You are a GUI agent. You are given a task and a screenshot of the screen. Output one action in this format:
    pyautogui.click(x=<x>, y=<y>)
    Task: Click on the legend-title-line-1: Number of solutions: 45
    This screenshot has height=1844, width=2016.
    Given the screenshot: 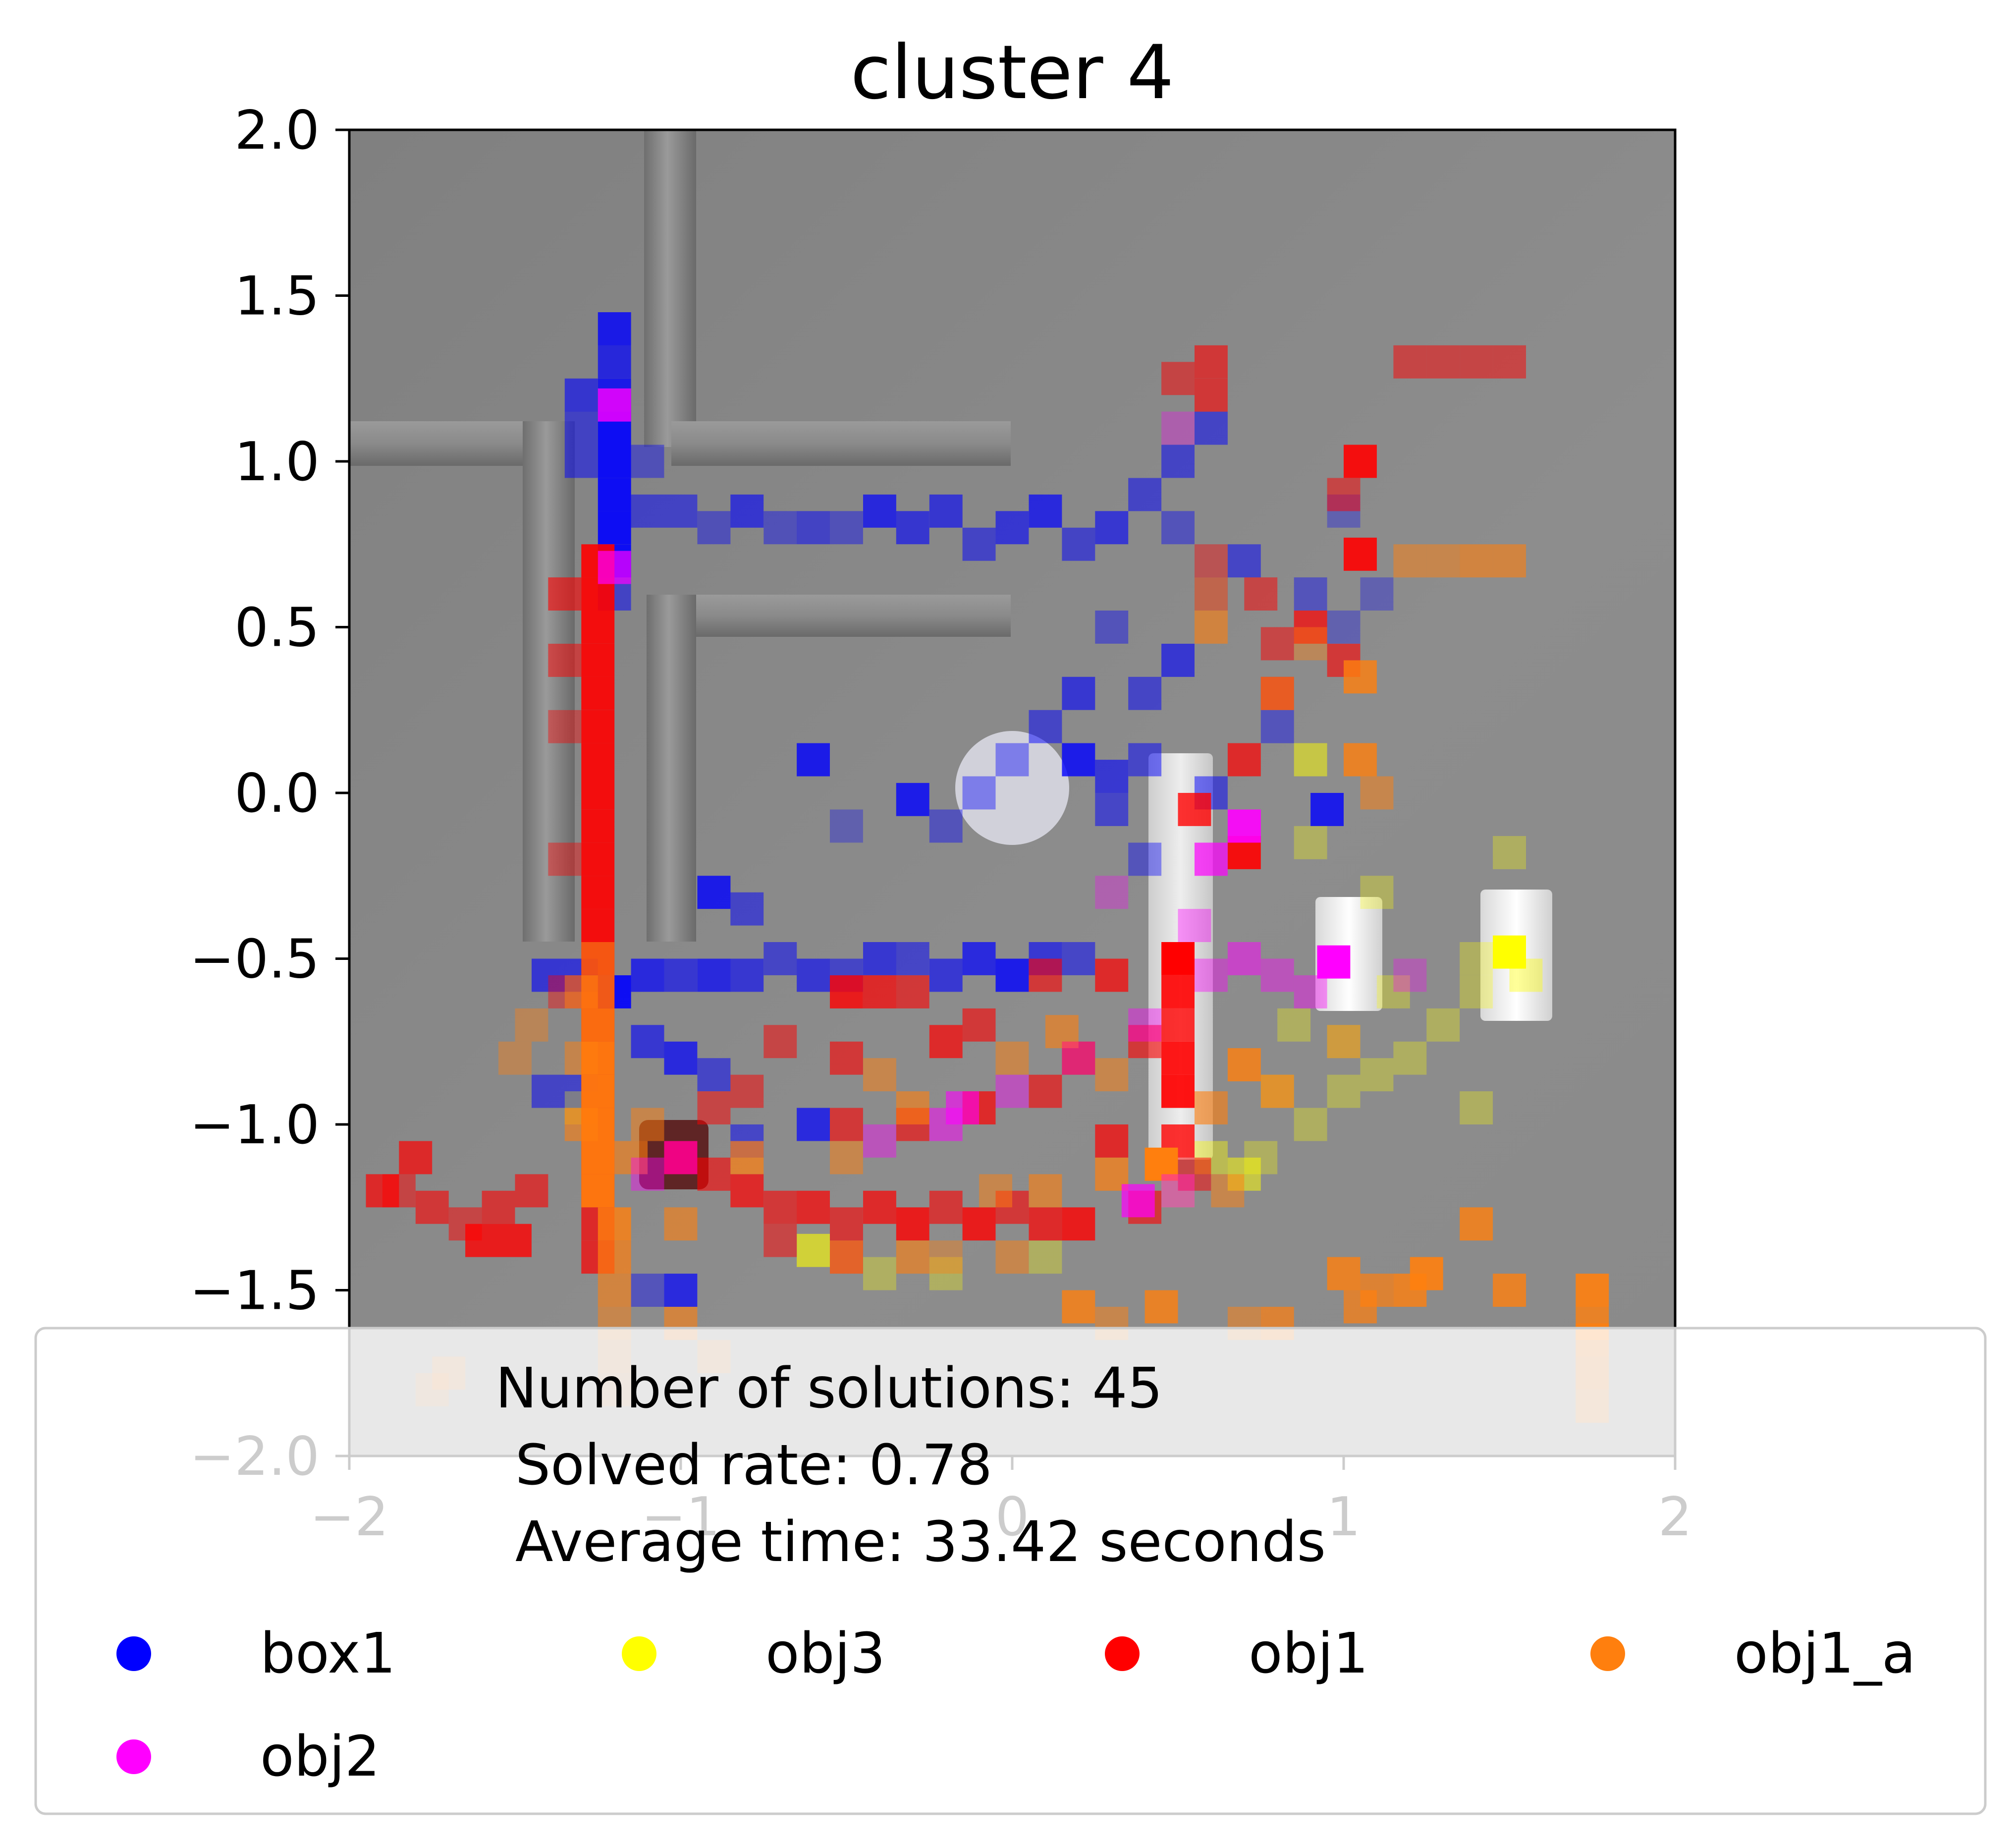 What is the action you would take?
    pyautogui.click(x=829, y=1388)
    